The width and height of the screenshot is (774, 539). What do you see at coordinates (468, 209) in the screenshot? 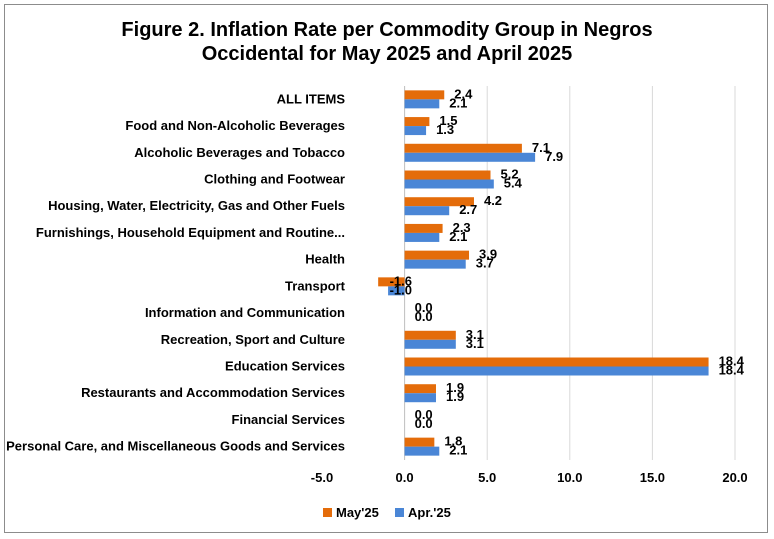
I see `data-label: 2.7` at bounding box center [468, 209].